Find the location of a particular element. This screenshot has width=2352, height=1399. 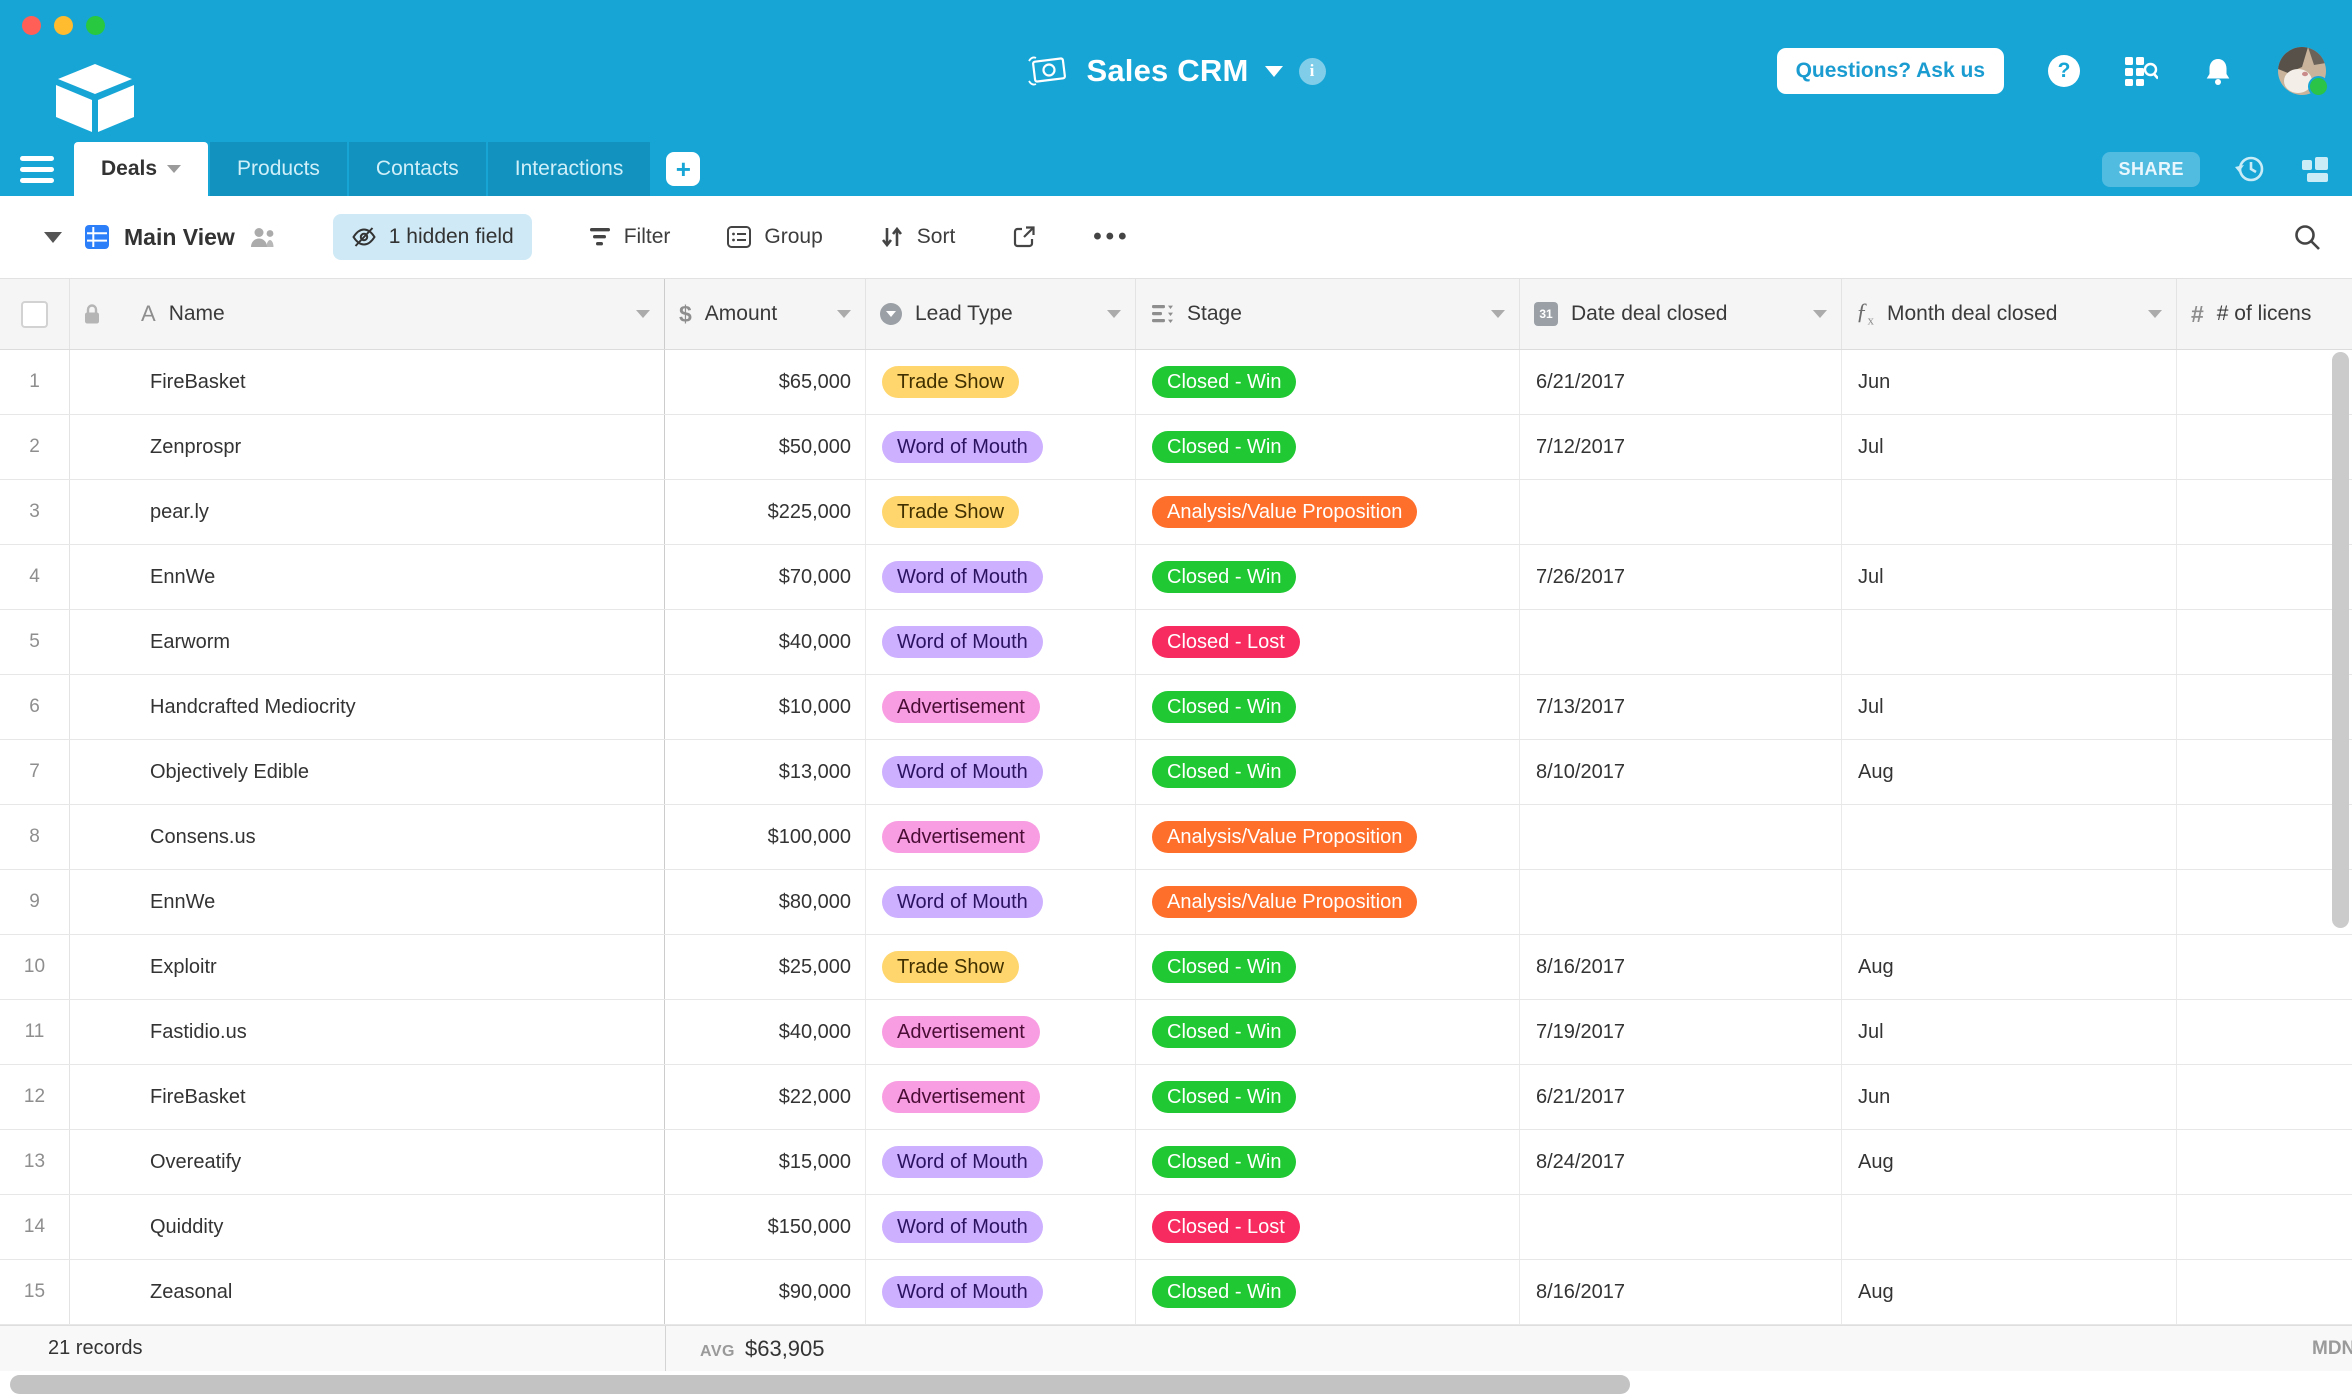

cell-name: EnnWe is located at coordinates (367, 577).